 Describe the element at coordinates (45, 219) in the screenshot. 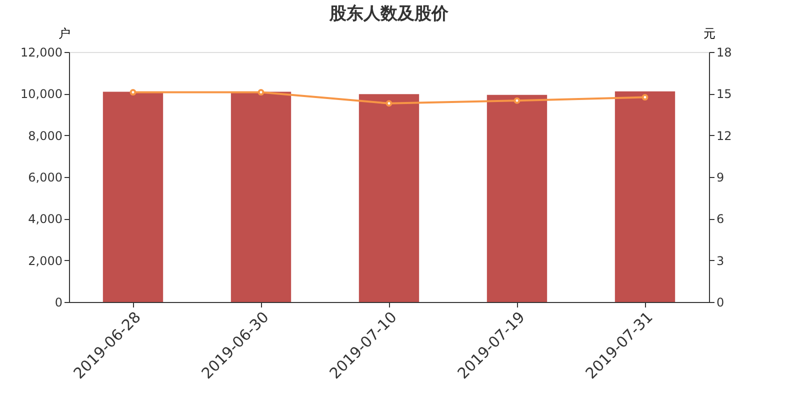

I see `y-tick-label: 4,000` at that location.